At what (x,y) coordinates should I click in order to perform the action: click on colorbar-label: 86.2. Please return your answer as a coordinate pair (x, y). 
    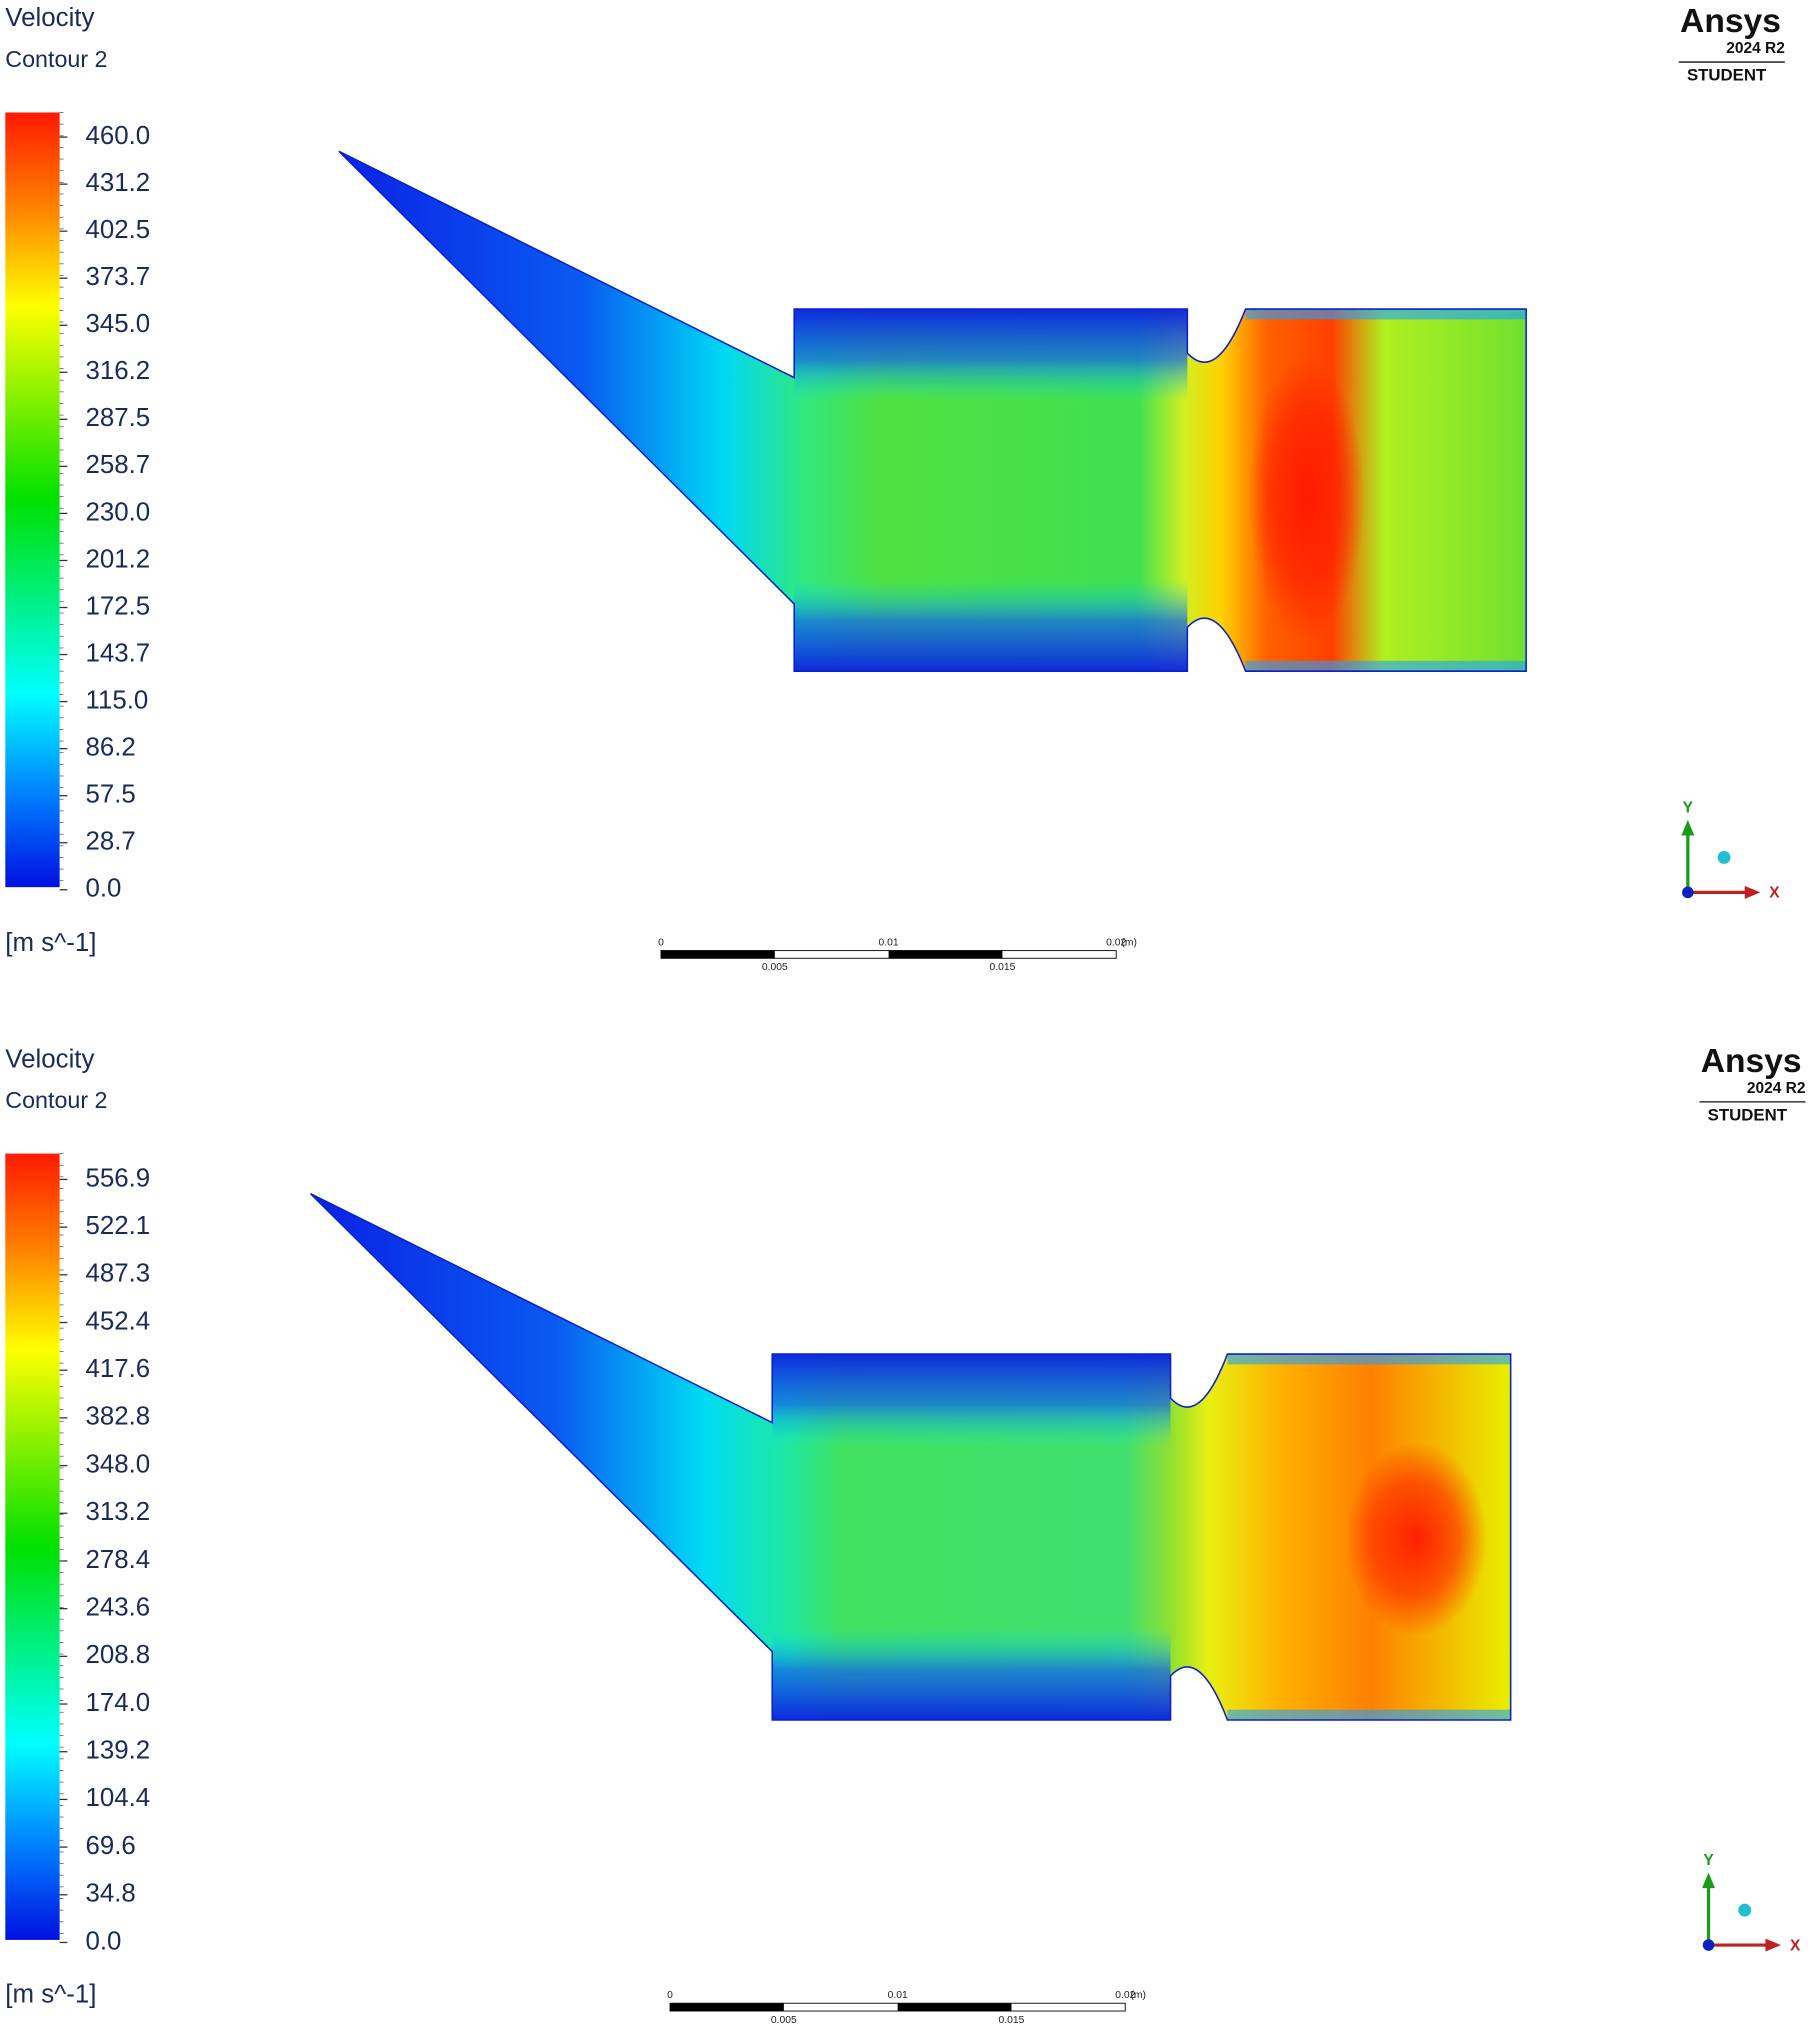
    Looking at the image, I should click on (110, 747).